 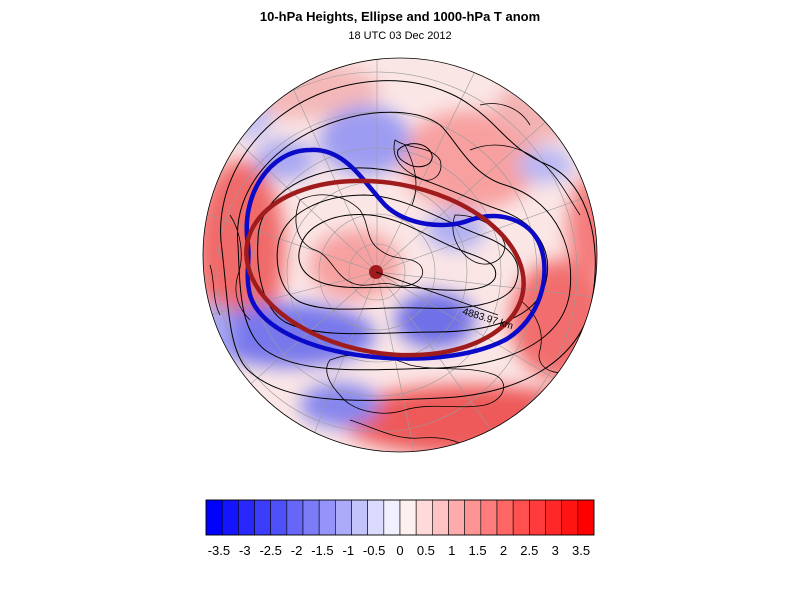 What do you see at coordinates (270, 550) in the screenshot?
I see `colorbar-tick-label: -2.5` at bounding box center [270, 550].